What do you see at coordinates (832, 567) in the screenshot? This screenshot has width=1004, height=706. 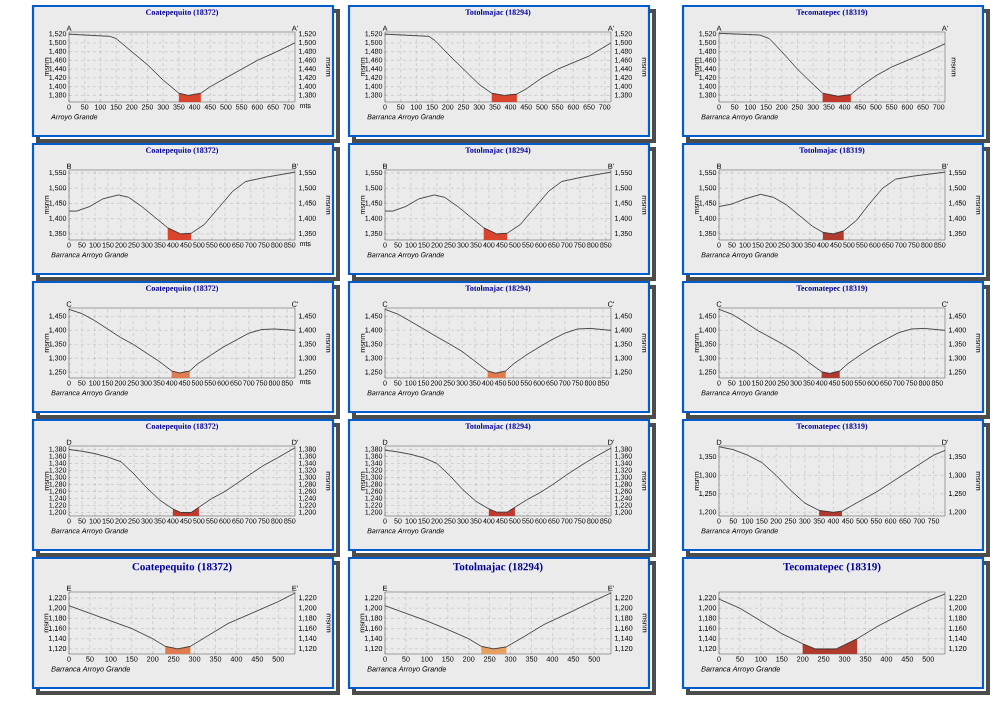 I see `chart-title: Tecomatepec (18319)` at bounding box center [832, 567].